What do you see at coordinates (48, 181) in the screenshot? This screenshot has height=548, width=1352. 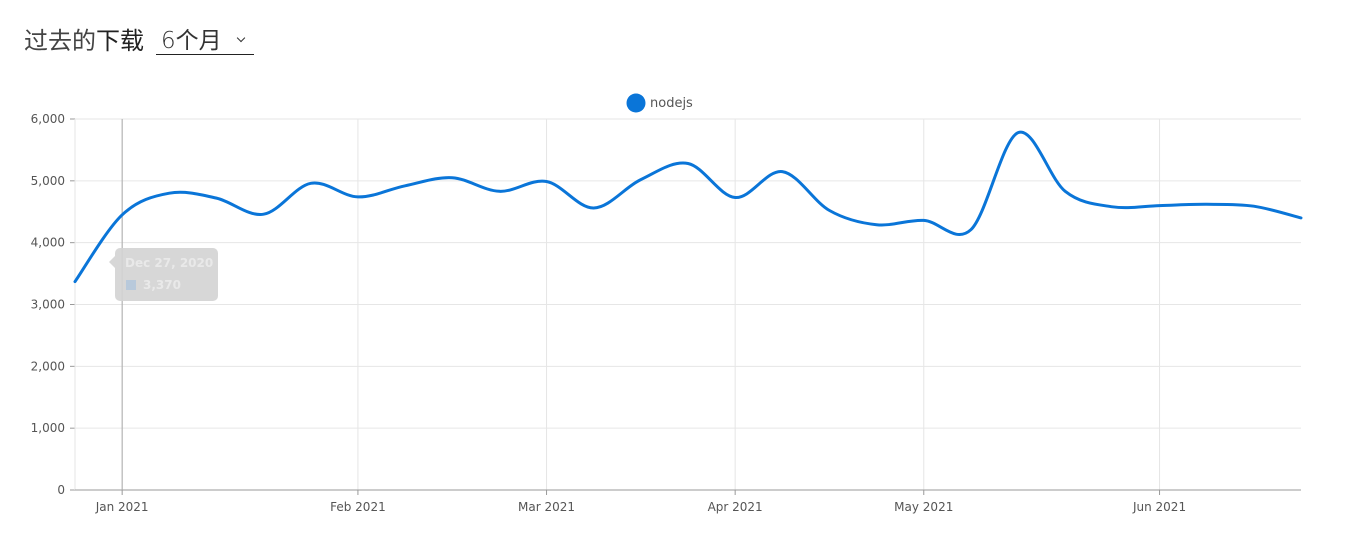 I see `y-tick-label: 5,000` at bounding box center [48, 181].